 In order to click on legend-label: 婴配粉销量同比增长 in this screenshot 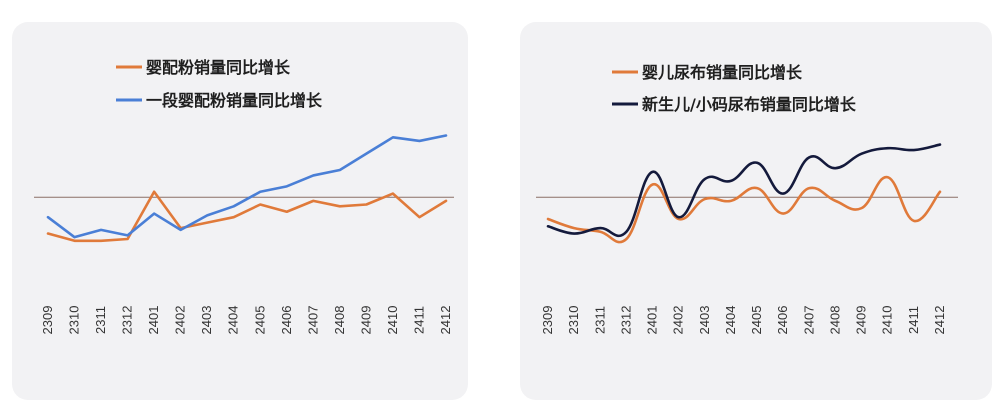, I will do `click(218, 67)`.